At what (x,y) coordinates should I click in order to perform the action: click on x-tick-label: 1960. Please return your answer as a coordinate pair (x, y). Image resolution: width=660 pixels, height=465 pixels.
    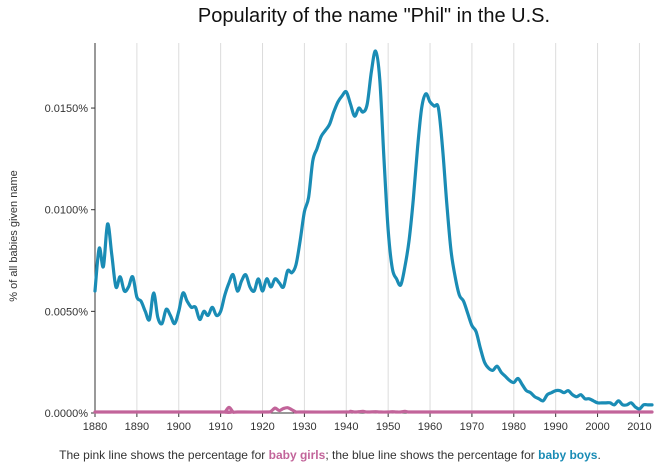
    Looking at the image, I should click on (430, 427).